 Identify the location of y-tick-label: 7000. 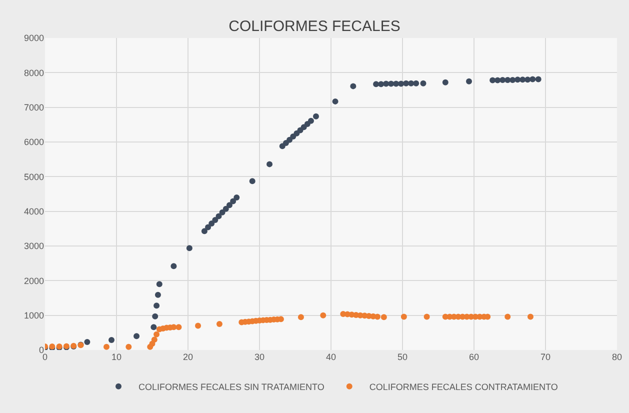
(34, 107).